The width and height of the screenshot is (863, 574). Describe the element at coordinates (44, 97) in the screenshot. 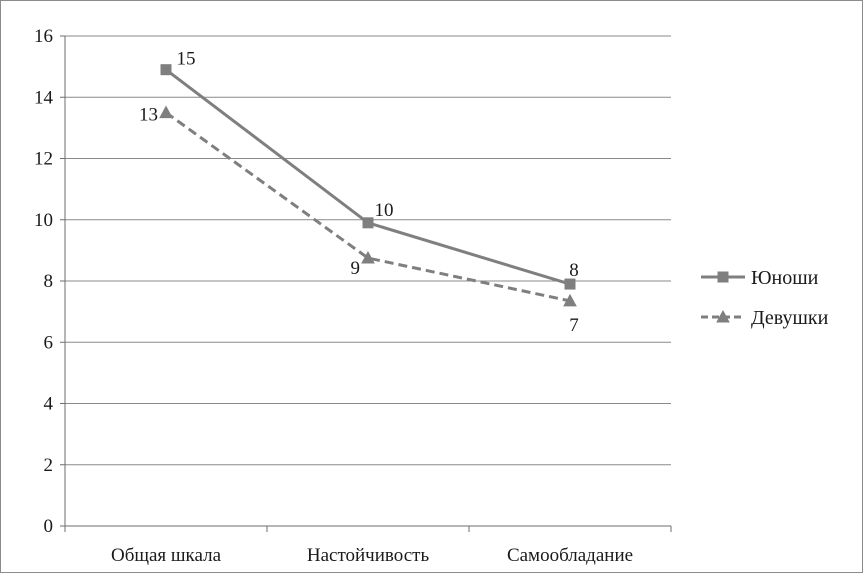

I see `y-tick-label: 14` at that location.